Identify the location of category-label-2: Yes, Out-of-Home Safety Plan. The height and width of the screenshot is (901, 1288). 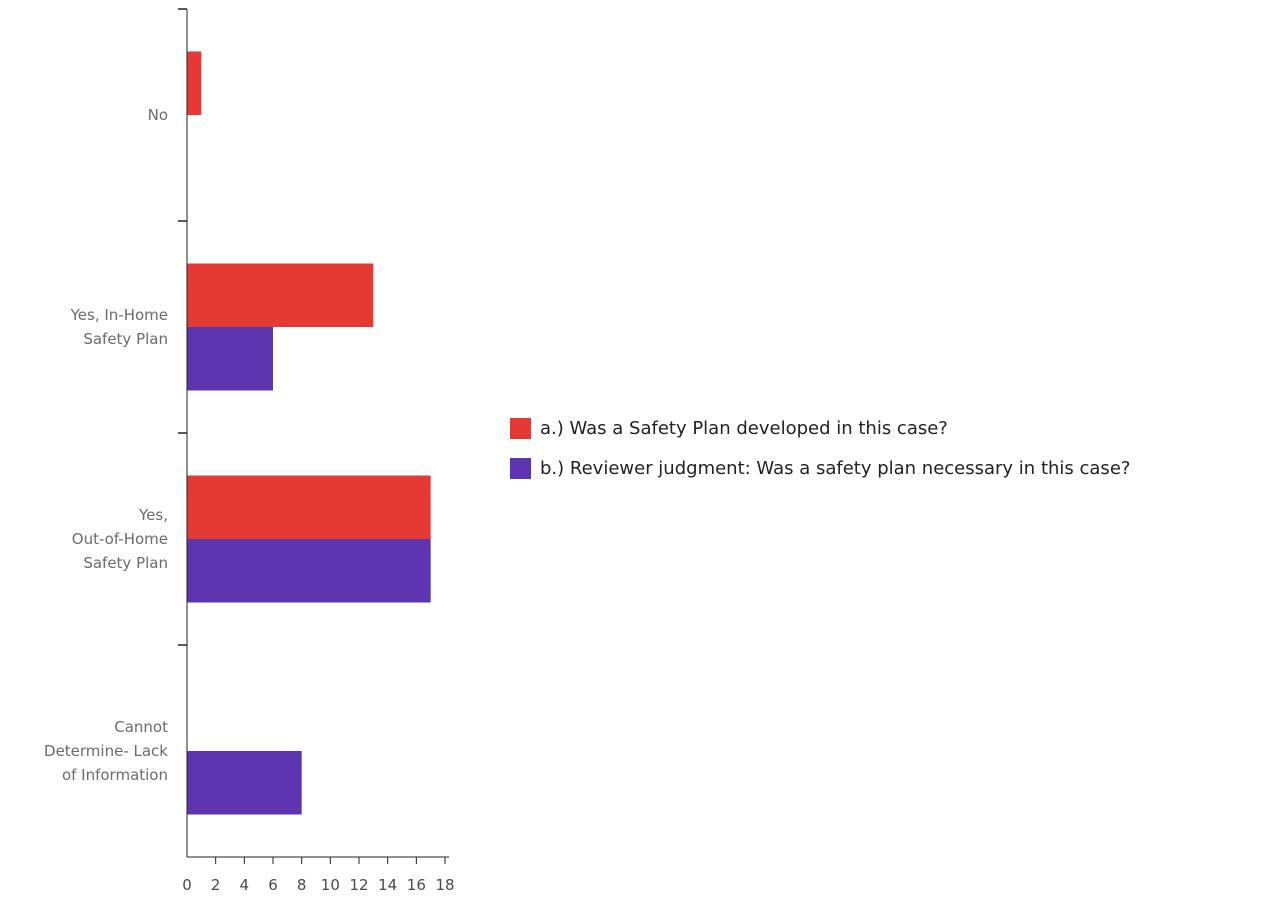
(120, 539).